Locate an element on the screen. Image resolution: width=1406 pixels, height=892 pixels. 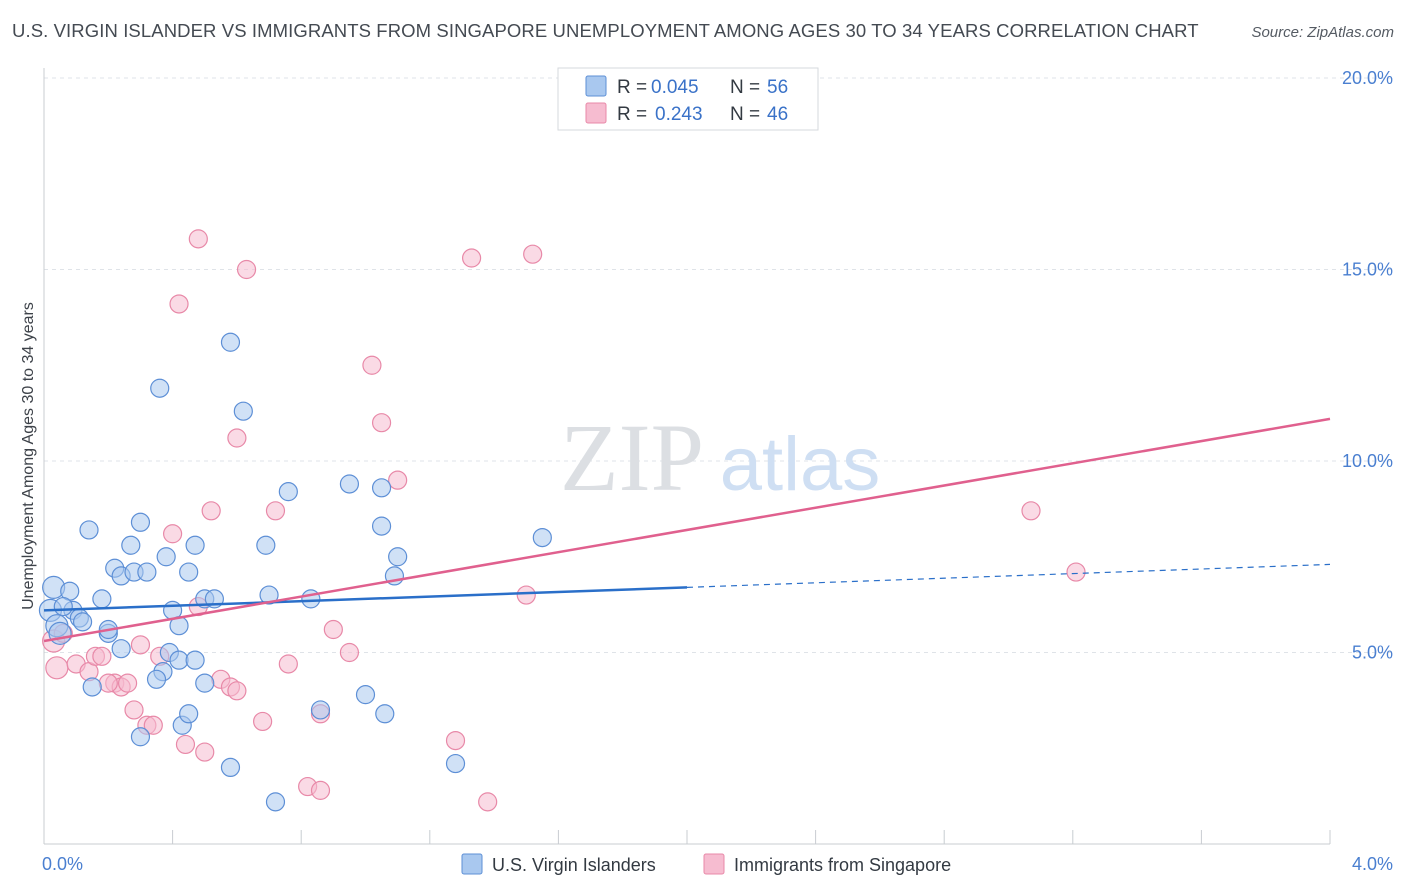
watermark-atlas: atlas is located at coordinates (800, 464).